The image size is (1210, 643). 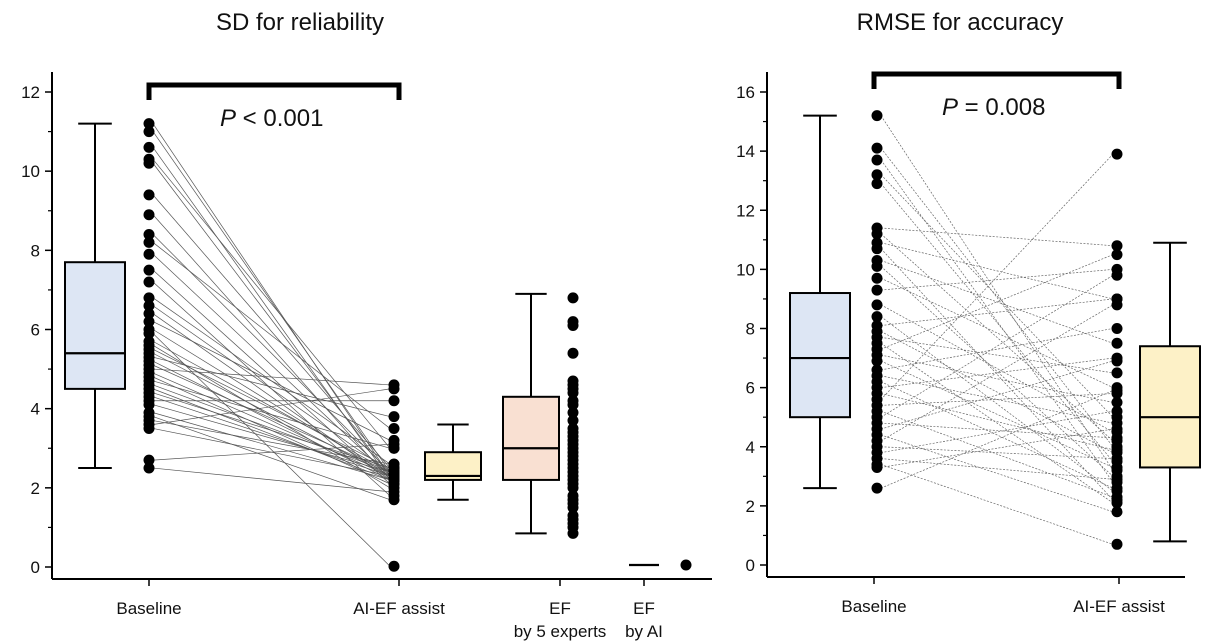 I want to click on y-tick-label: 6, so click(x=35, y=330).